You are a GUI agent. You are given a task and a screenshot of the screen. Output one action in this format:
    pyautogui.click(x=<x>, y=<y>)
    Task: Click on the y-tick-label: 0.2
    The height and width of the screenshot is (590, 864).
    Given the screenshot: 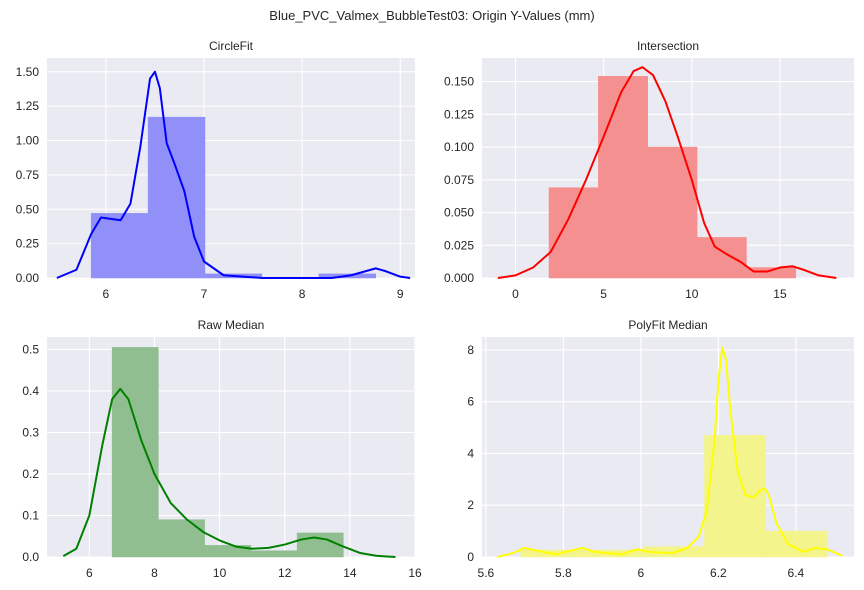 What is the action you would take?
    pyautogui.click(x=30, y=474)
    